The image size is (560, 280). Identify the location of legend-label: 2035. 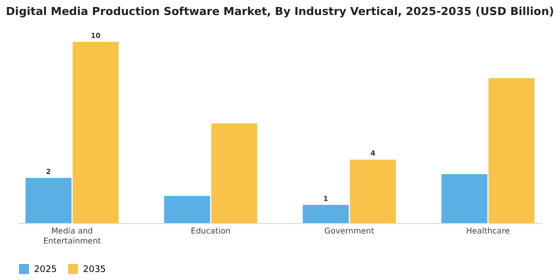
(94, 270).